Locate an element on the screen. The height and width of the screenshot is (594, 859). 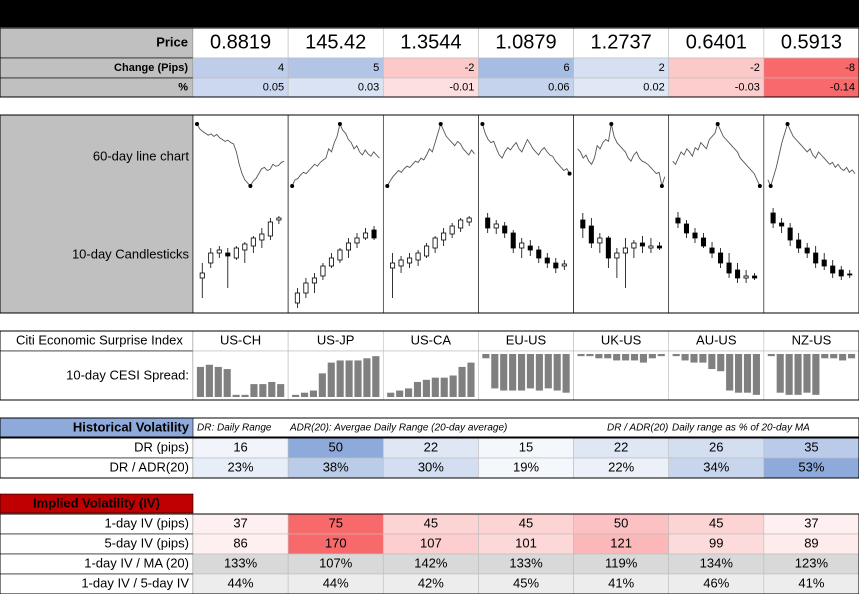
row-label-cell is located at coordinates (97, 43).